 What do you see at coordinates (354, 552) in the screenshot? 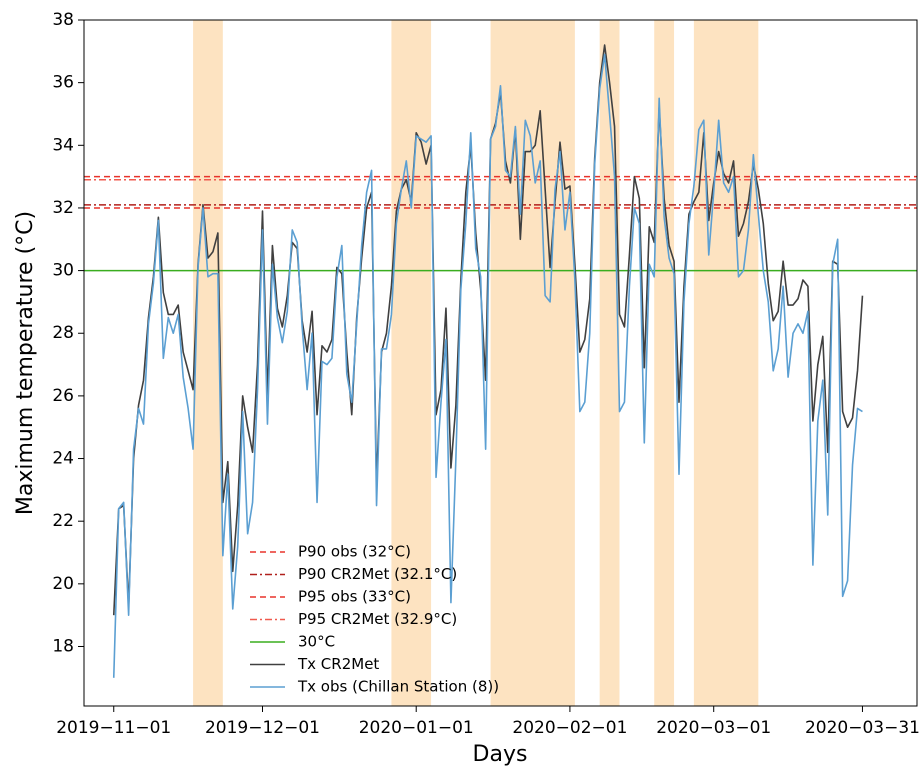
I see `legend-label: P90 obs (32°C)` at bounding box center [354, 552].